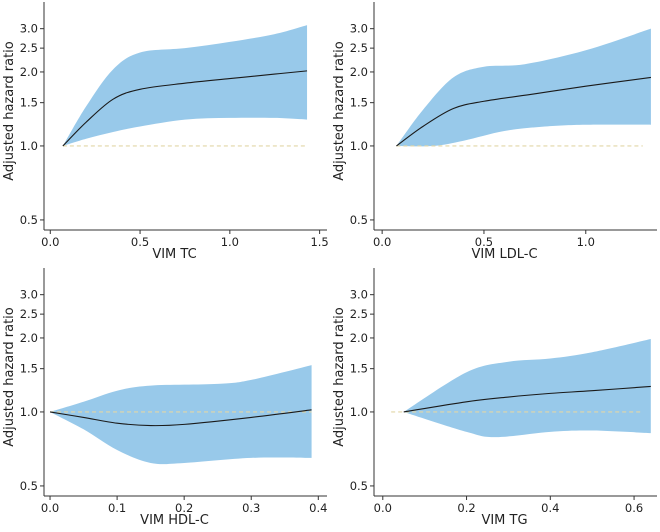  I want to click on x-tick-label: 1.5, so click(319, 242).